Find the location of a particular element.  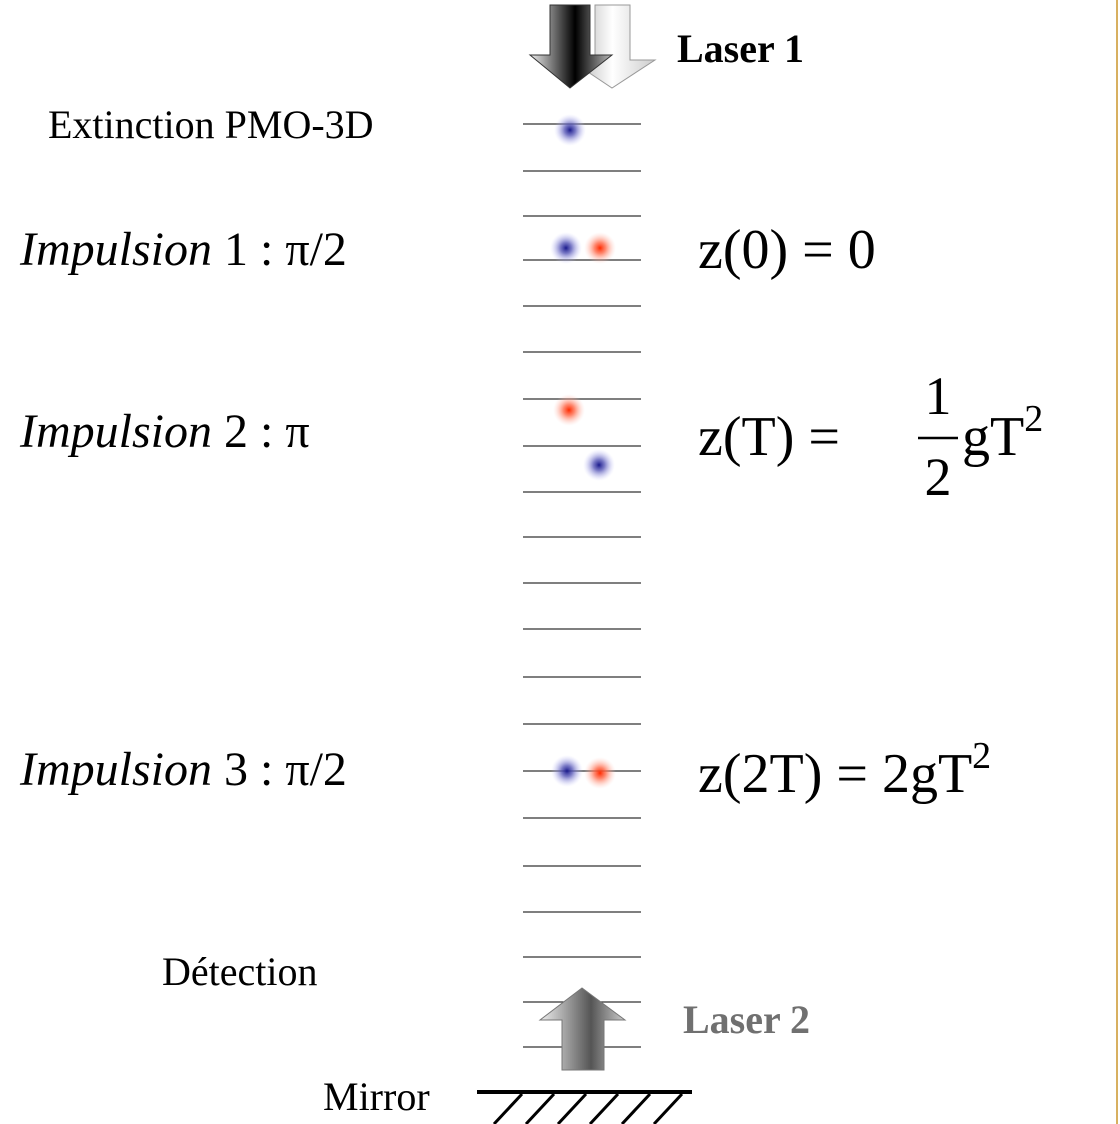

pulse-label: Impulsion 1 : π/2 is located at coordinates (183, 249).